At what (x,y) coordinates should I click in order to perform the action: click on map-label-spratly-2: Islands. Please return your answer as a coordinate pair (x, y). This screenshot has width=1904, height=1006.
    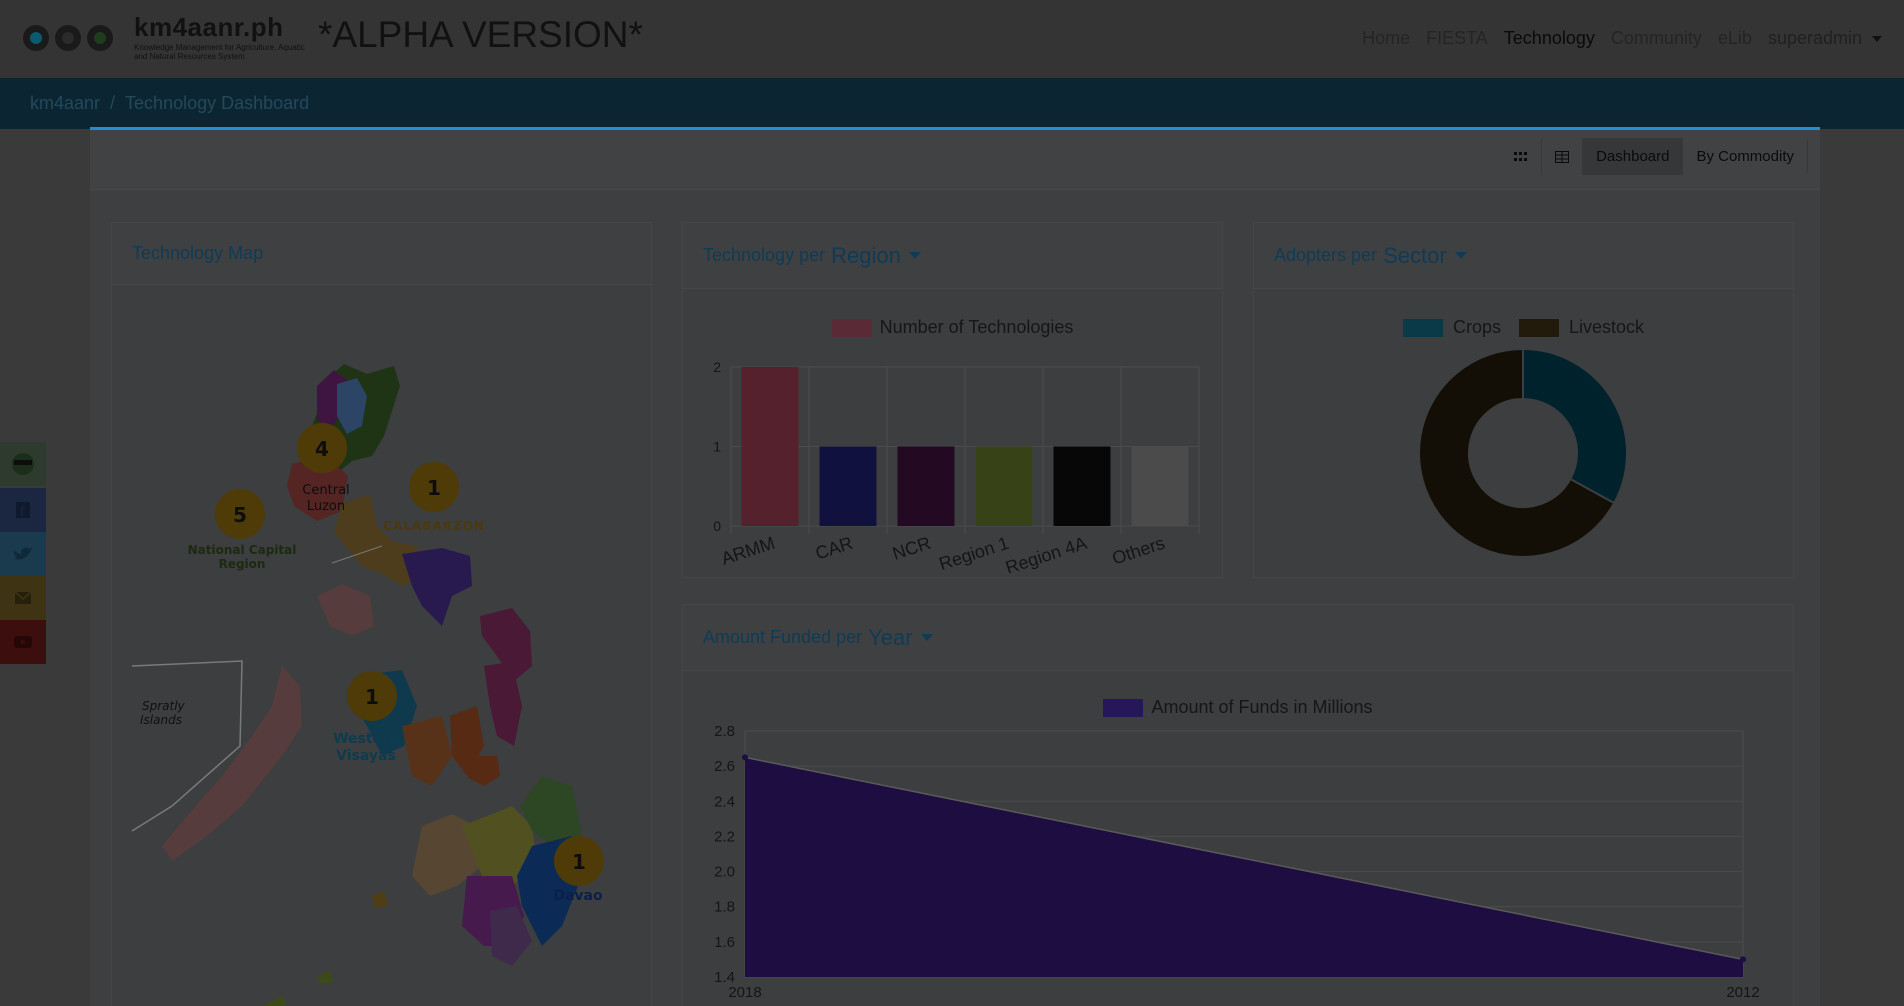
    Looking at the image, I should click on (161, 720).